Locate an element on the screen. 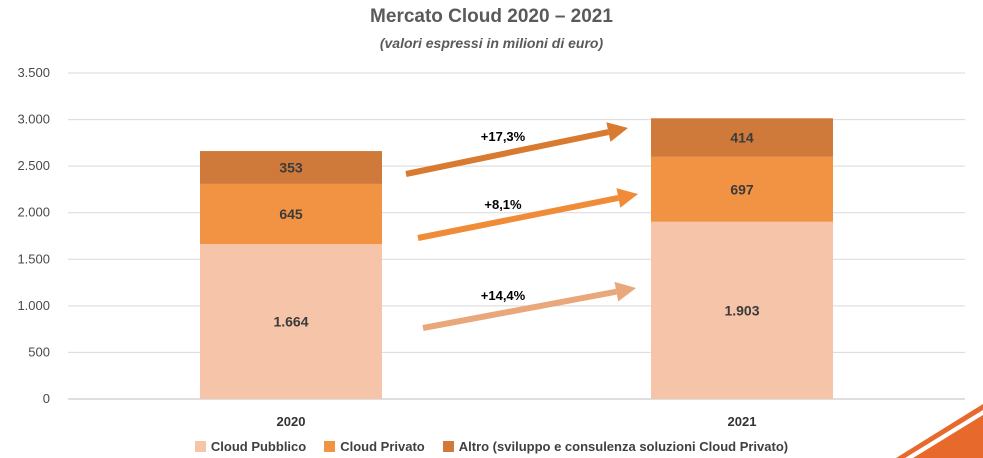  data-label: 697 is located at coordinates (742, 189).